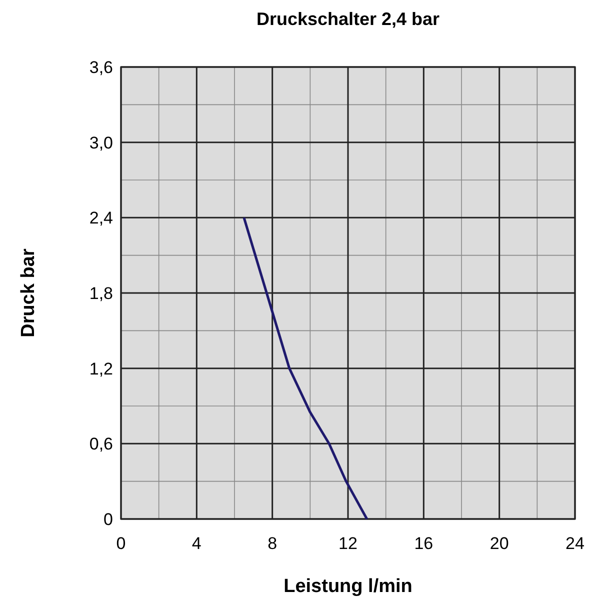  What do you see at coordinates (28, 293) in the screenshot?
I see `y-axis-title: Druck bar` at bounding box center [28, 293].